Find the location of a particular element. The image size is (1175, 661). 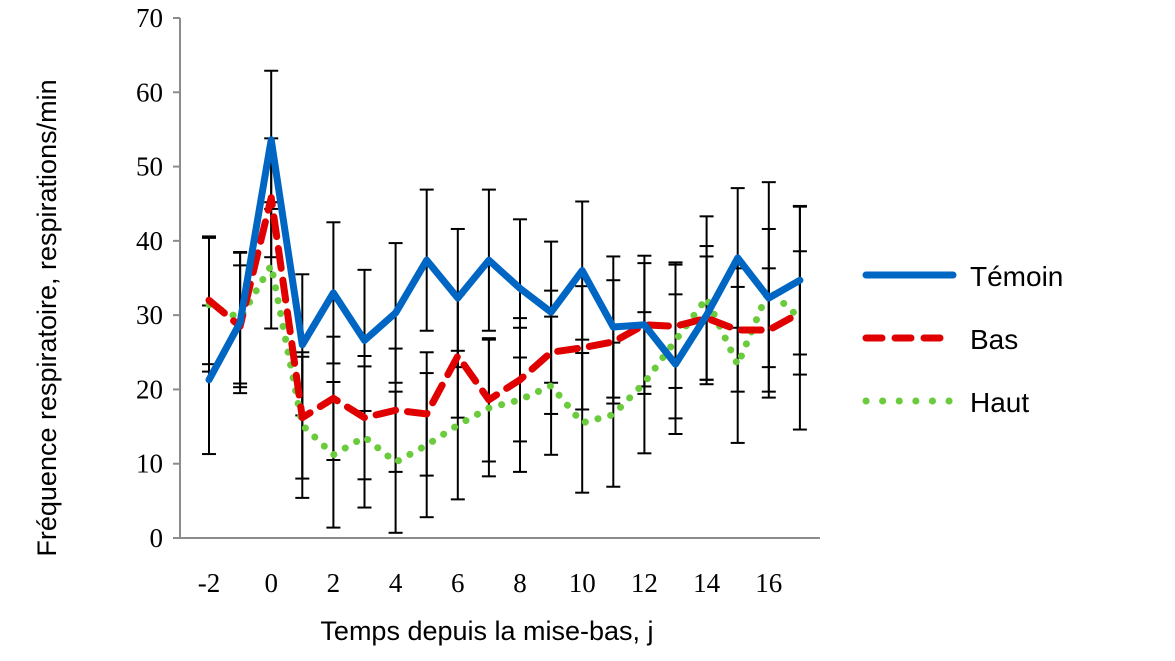

y-ticks: 0 10 20 30 40 50 60 70 is located at coordinates (158, 278).